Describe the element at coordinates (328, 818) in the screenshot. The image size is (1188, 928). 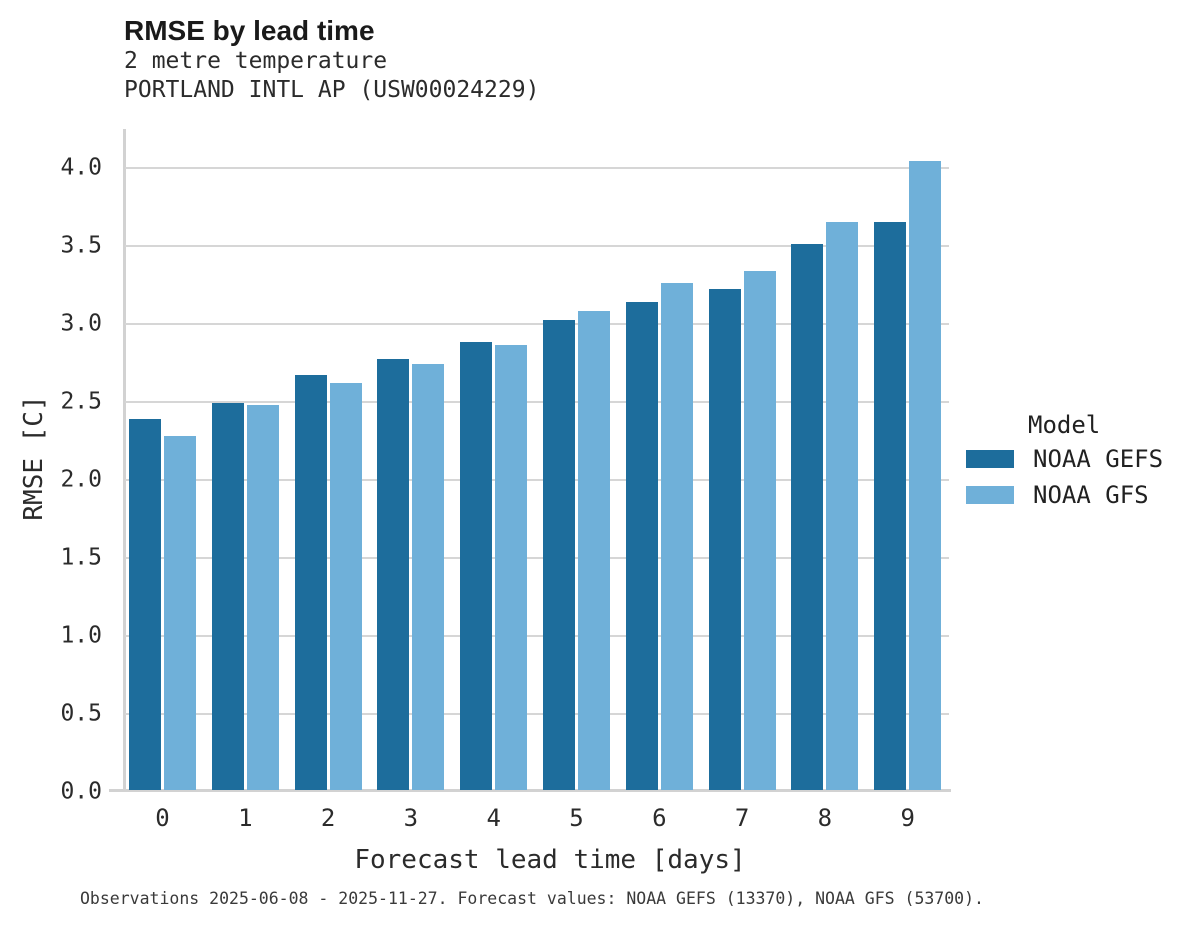
I see `x-tick-label-2: 2` at that location.